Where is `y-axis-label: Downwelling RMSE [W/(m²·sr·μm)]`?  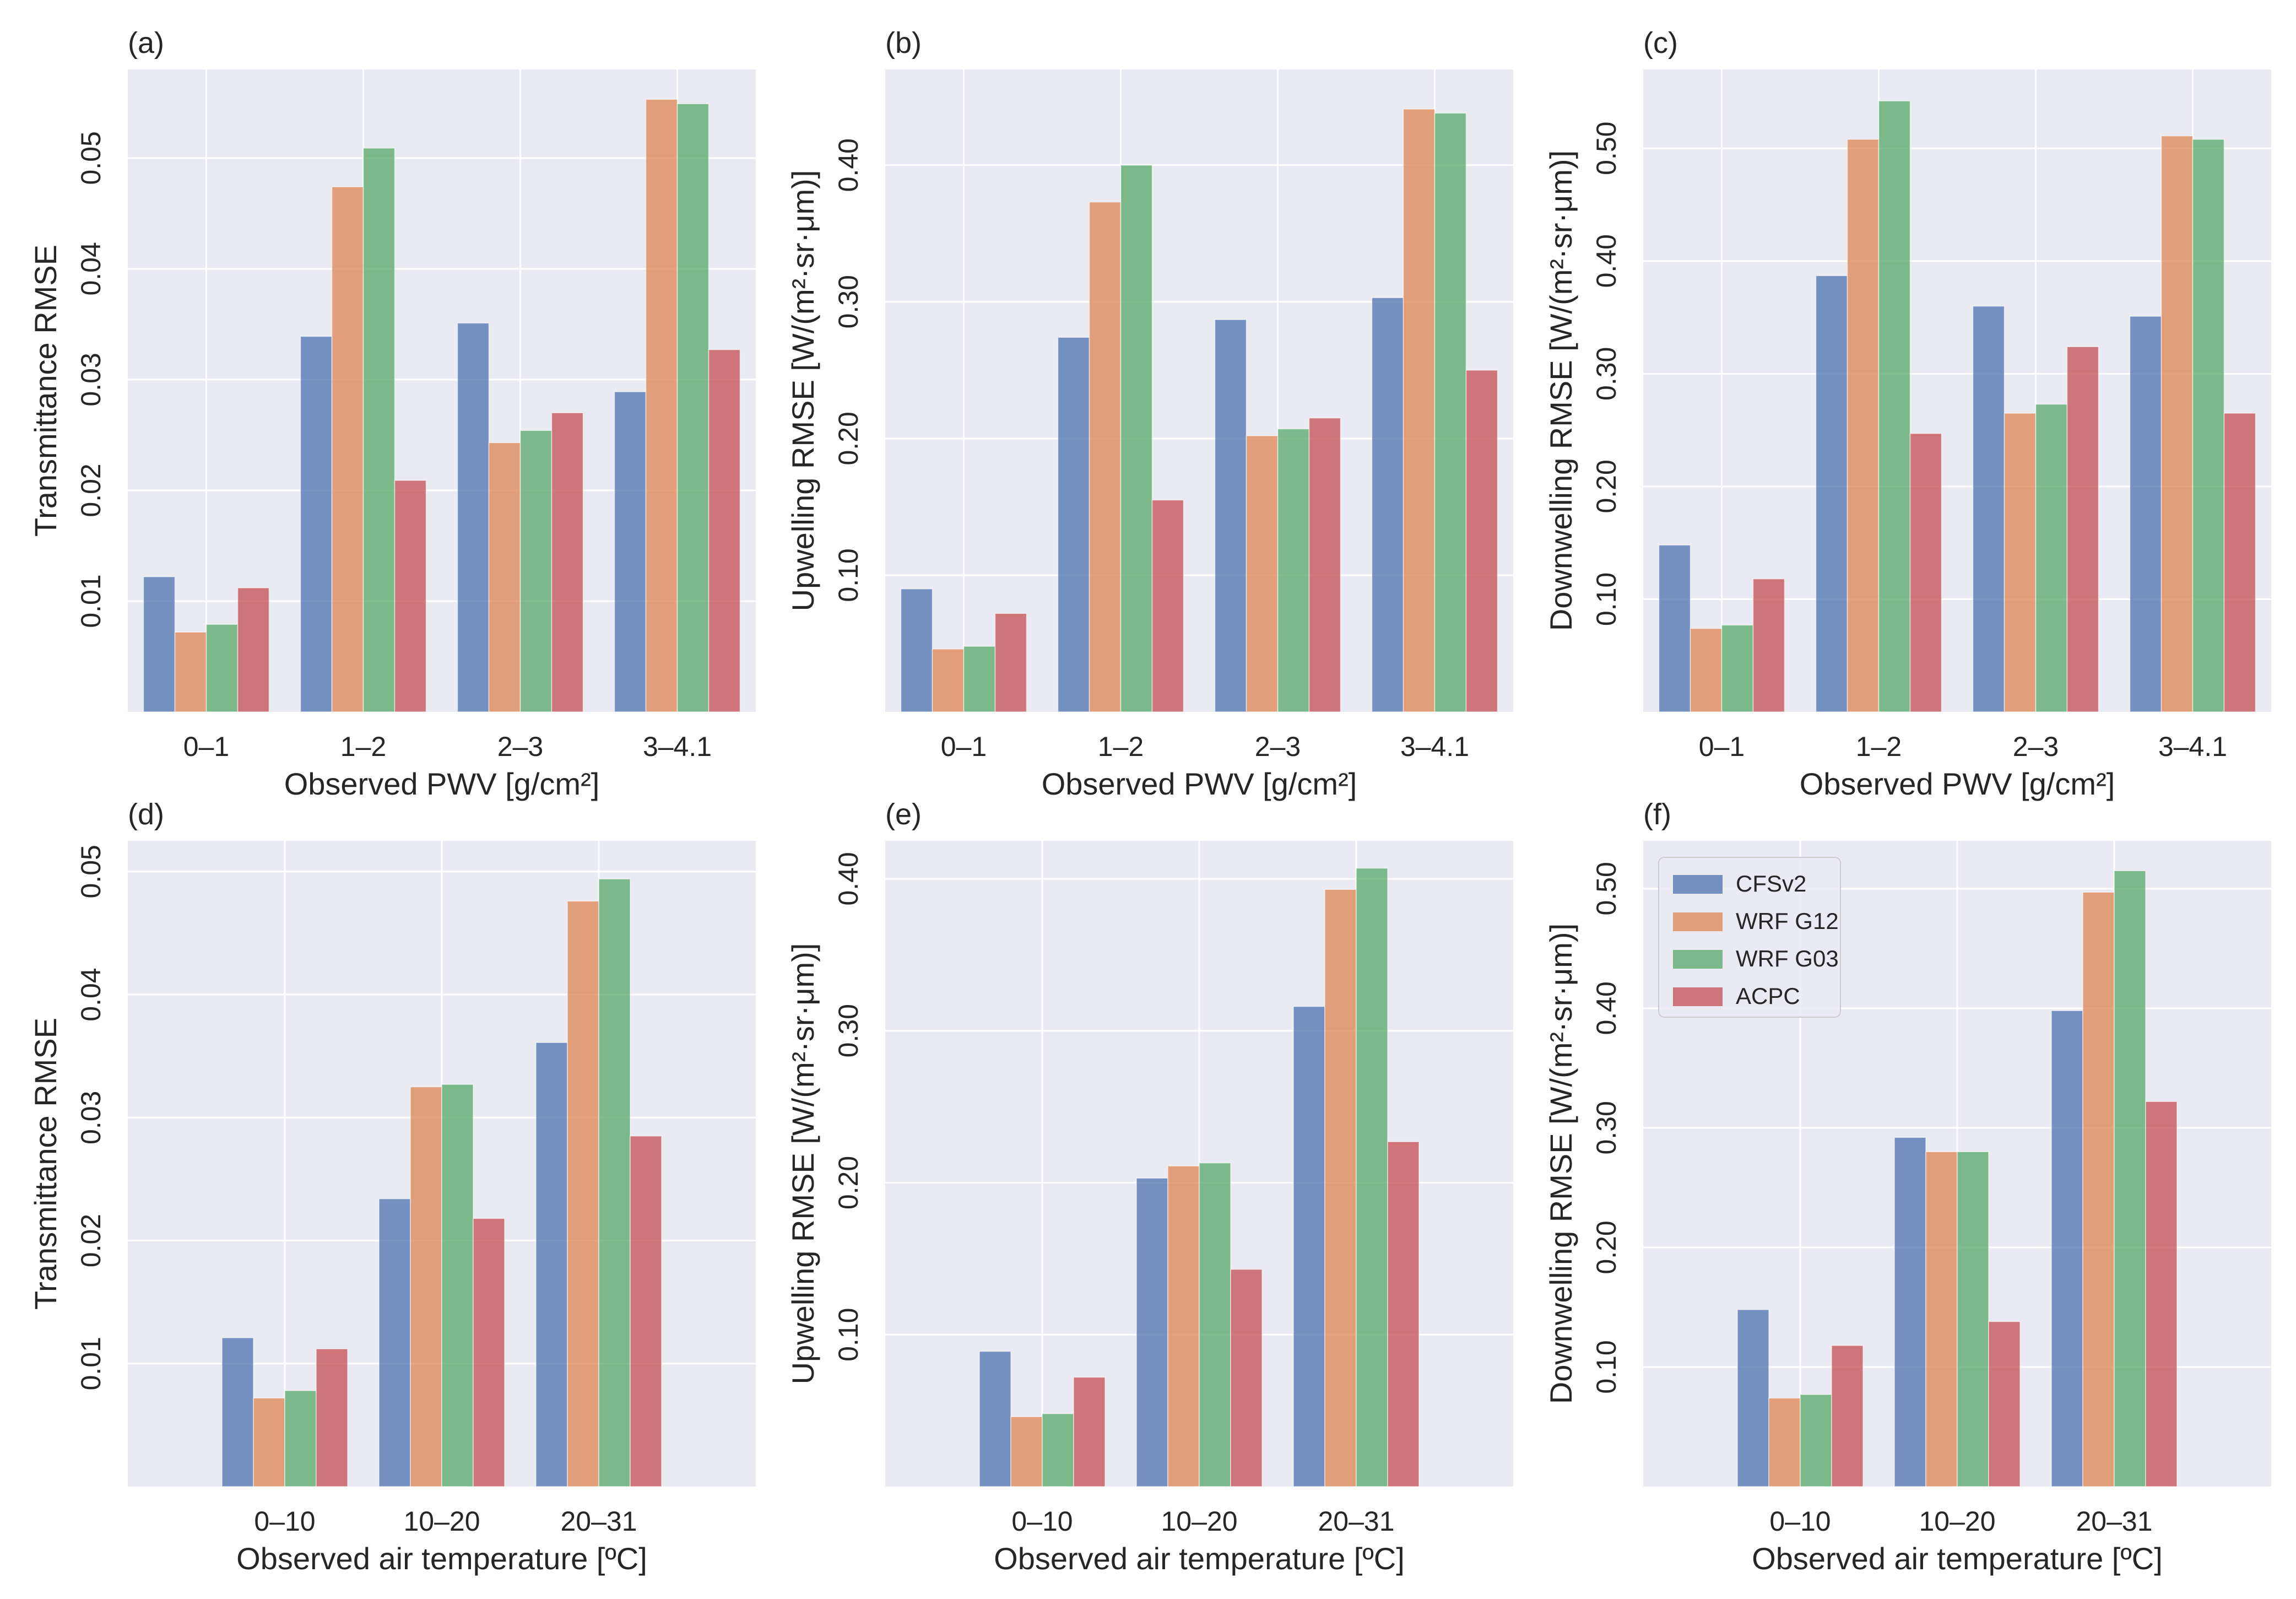 y-axis-label: Downwelling RMSE [W/(m²·sr·μm)] is located at coordinates (1561, 391).